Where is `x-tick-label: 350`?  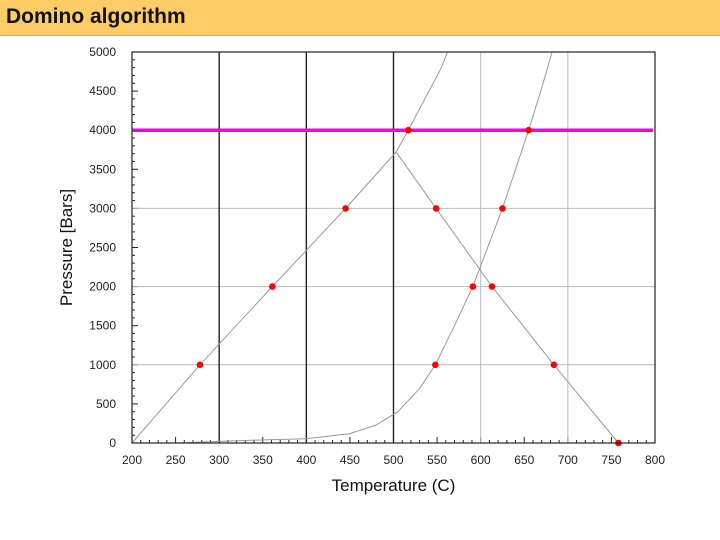
x-tick-label: 350 is located at coordinates (263, 460).